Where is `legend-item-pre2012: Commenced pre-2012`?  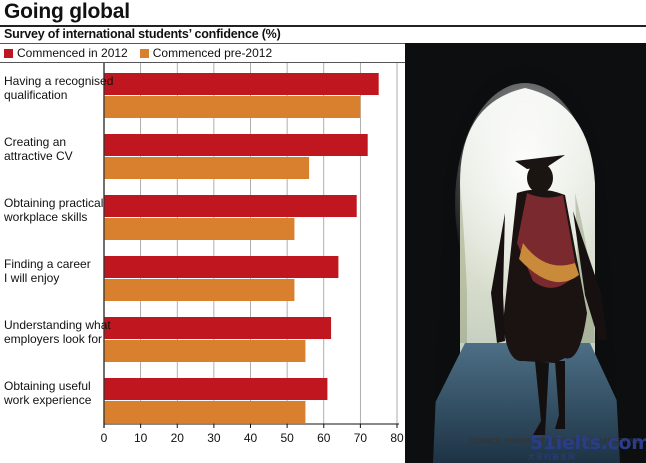 legend-item-pre2012: Commenced pre-2012 is located at coordinates (206, 53).